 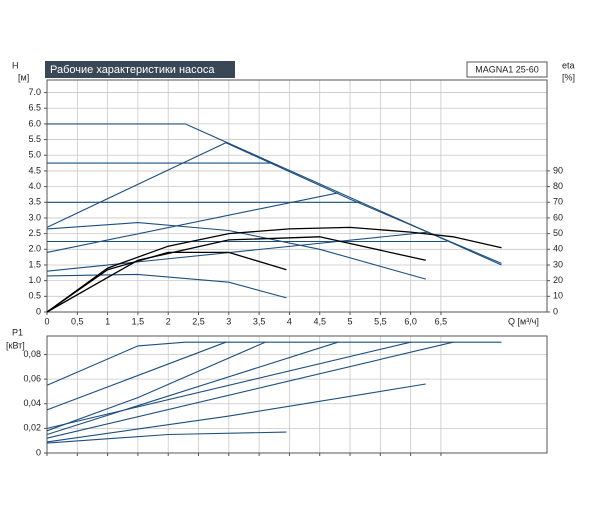 What do you see at coordinates (46, 321) in the screenshot?
I see `x-tick-label: 0` at bounding box center [46, 321].